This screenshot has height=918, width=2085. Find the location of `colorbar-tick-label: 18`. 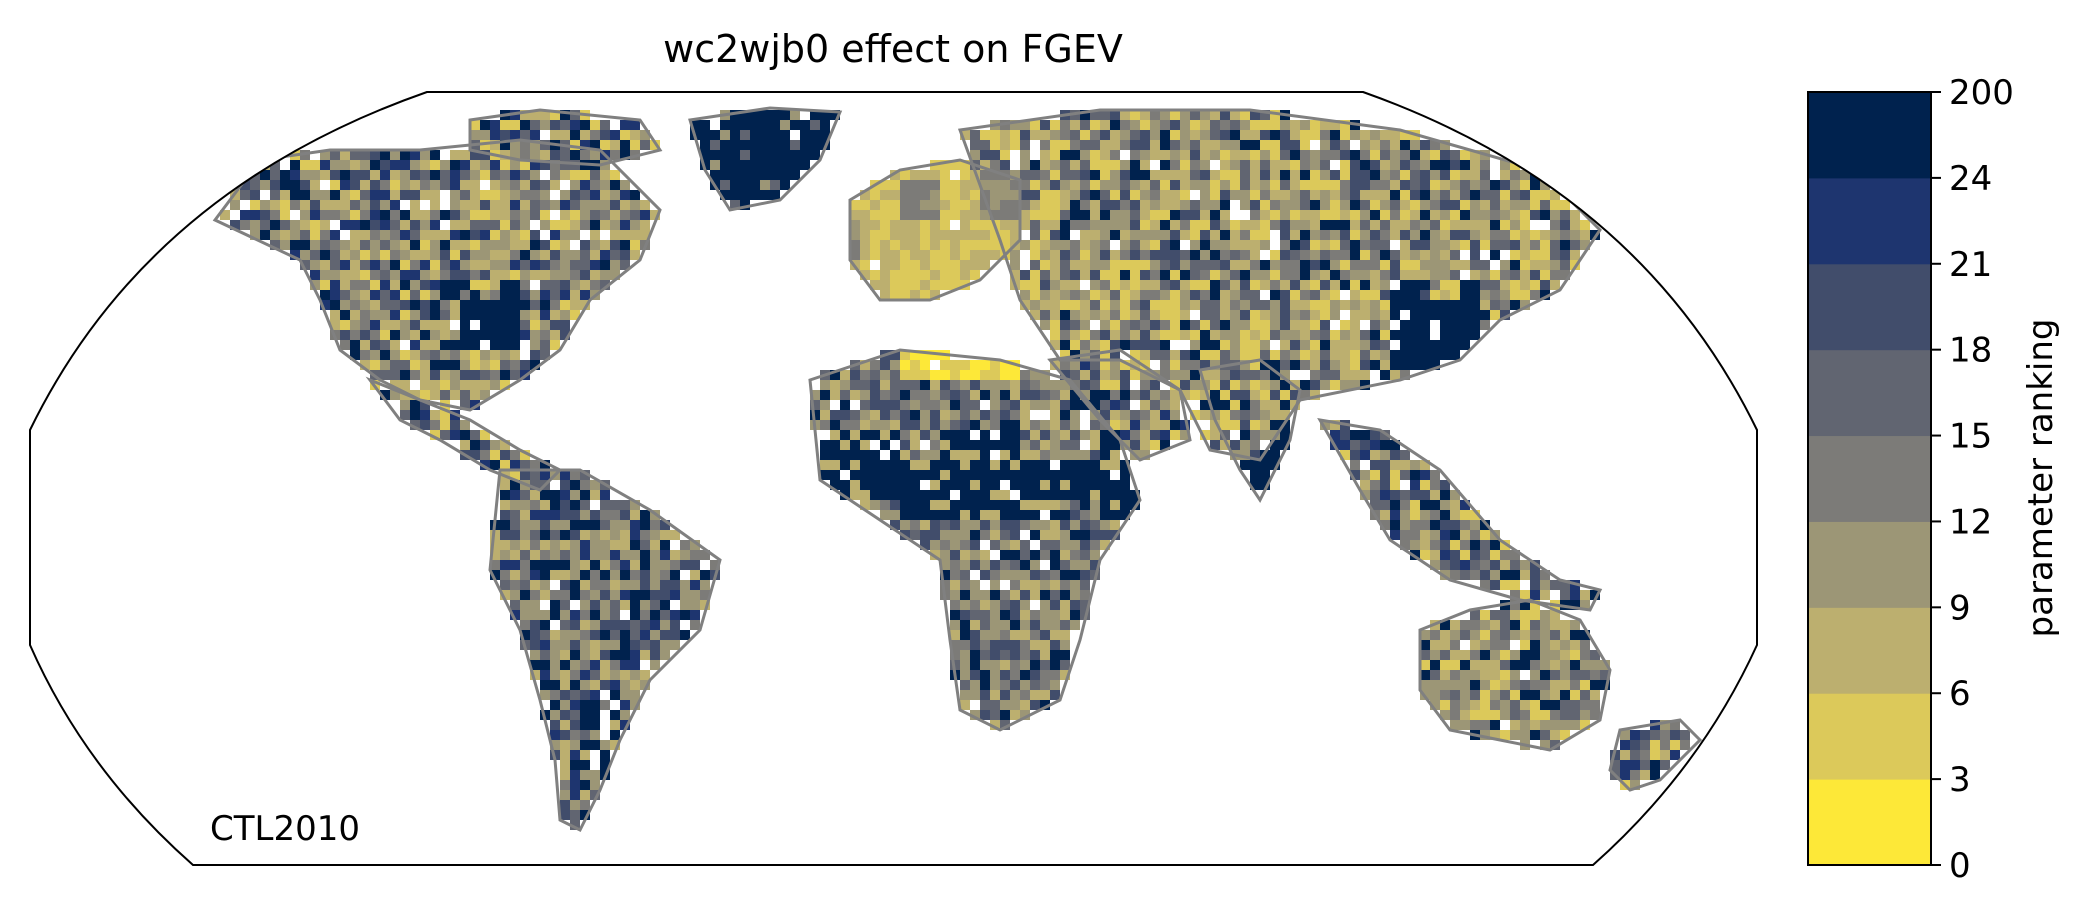

colorbar-tick-label: 18 is located at coordinates (1970, 351).